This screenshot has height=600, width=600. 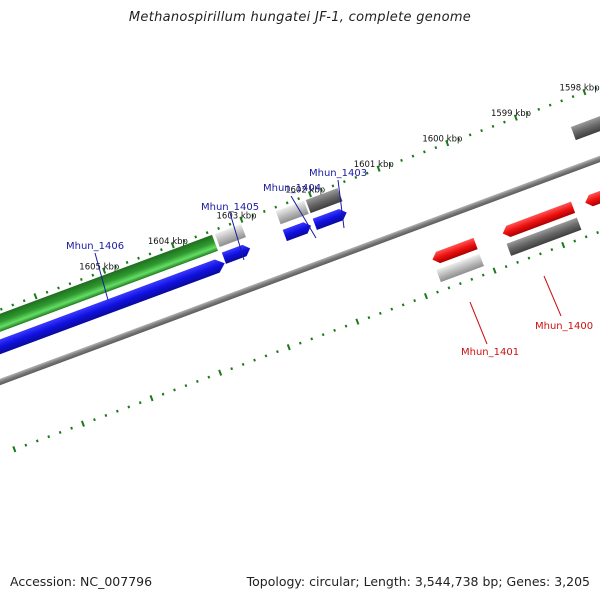 What do you see at coordinates (539, 219) in the screenshot?
I see `gene-mhun-1400-red` at bounding box center [539, 219].